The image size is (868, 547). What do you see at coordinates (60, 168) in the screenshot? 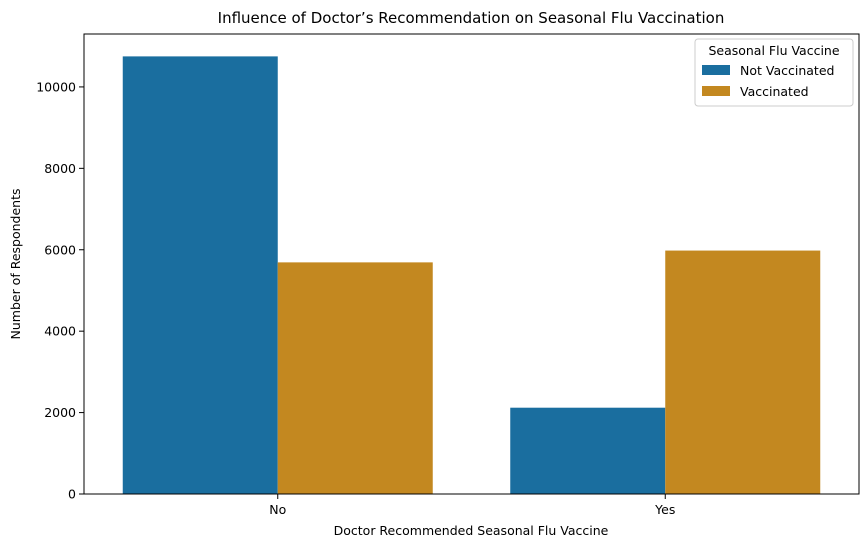
I see `y-tick-label: 8000` at bounding box center [60, 168].